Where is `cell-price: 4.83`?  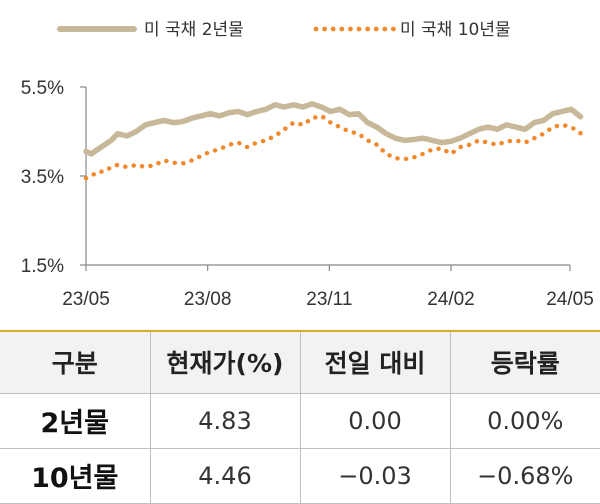
cell-price: 4.83 is located at coordinates (224, 420).